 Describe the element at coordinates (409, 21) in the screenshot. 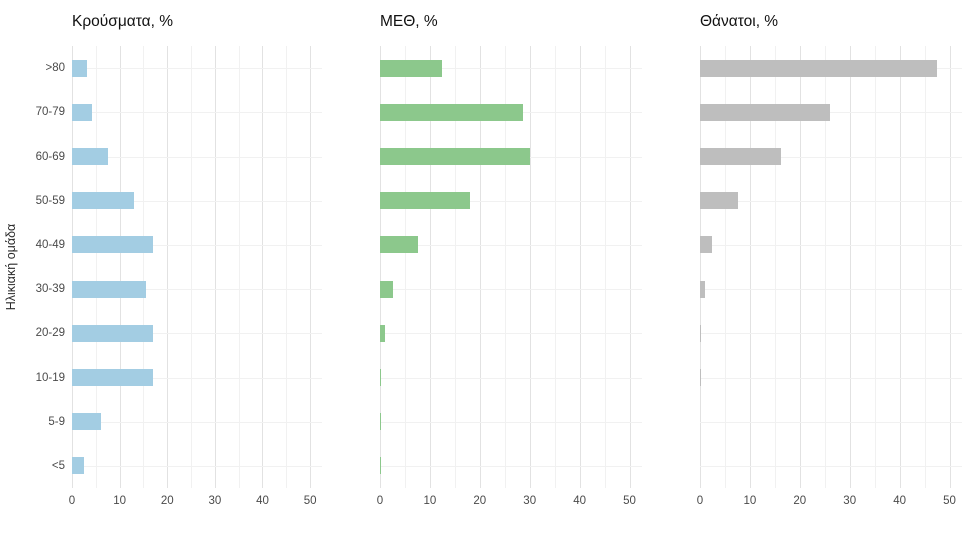

I see `chart-title: ΜΕΘ, %` at that location.